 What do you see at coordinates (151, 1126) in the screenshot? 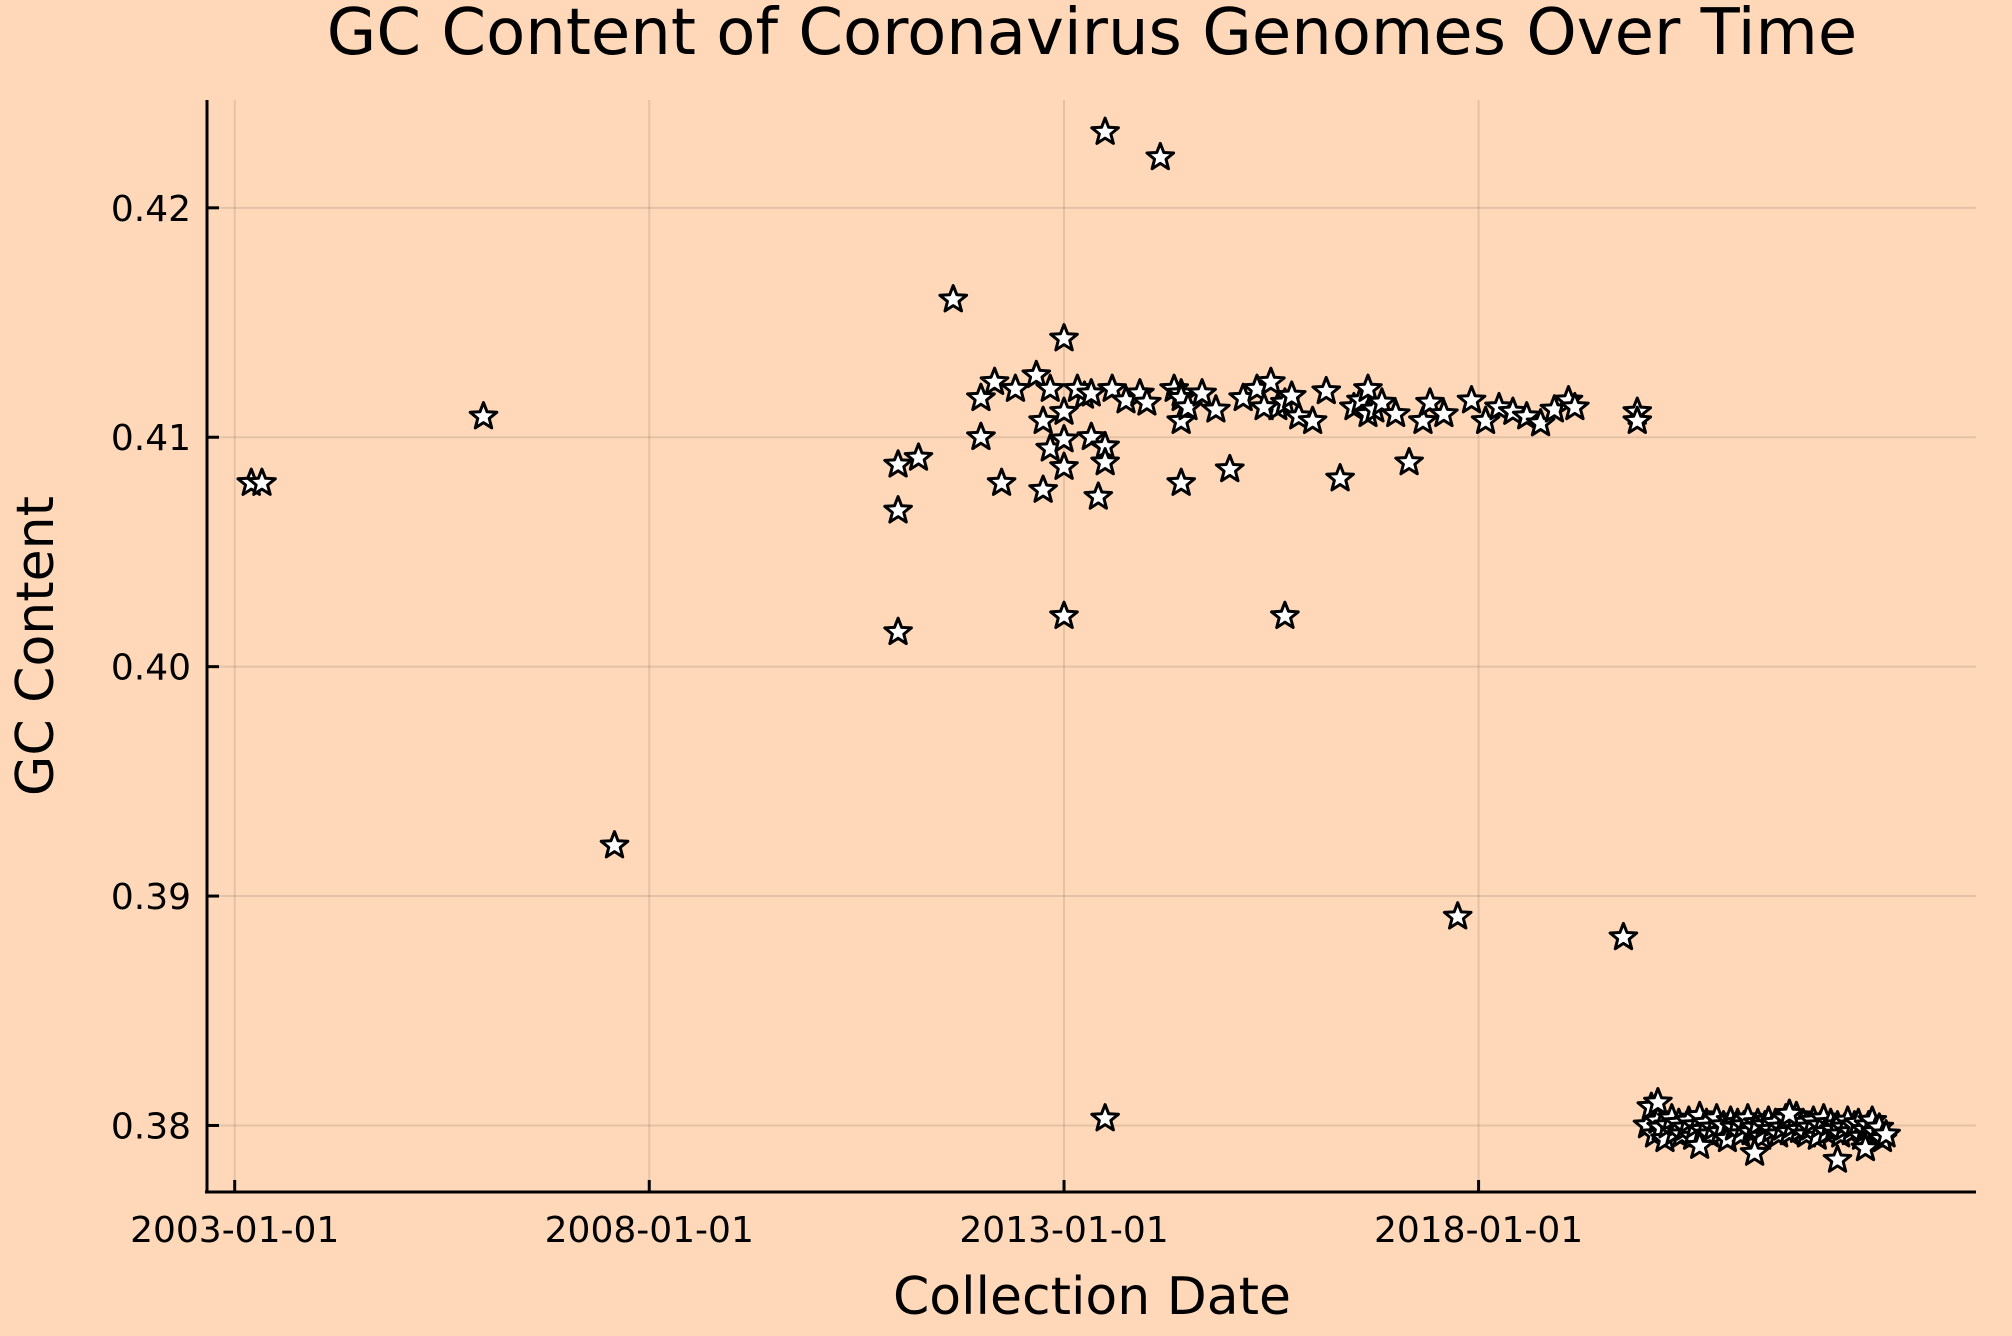
I see `y-tick-label: 0.38` at bounding box center [151, 1126].